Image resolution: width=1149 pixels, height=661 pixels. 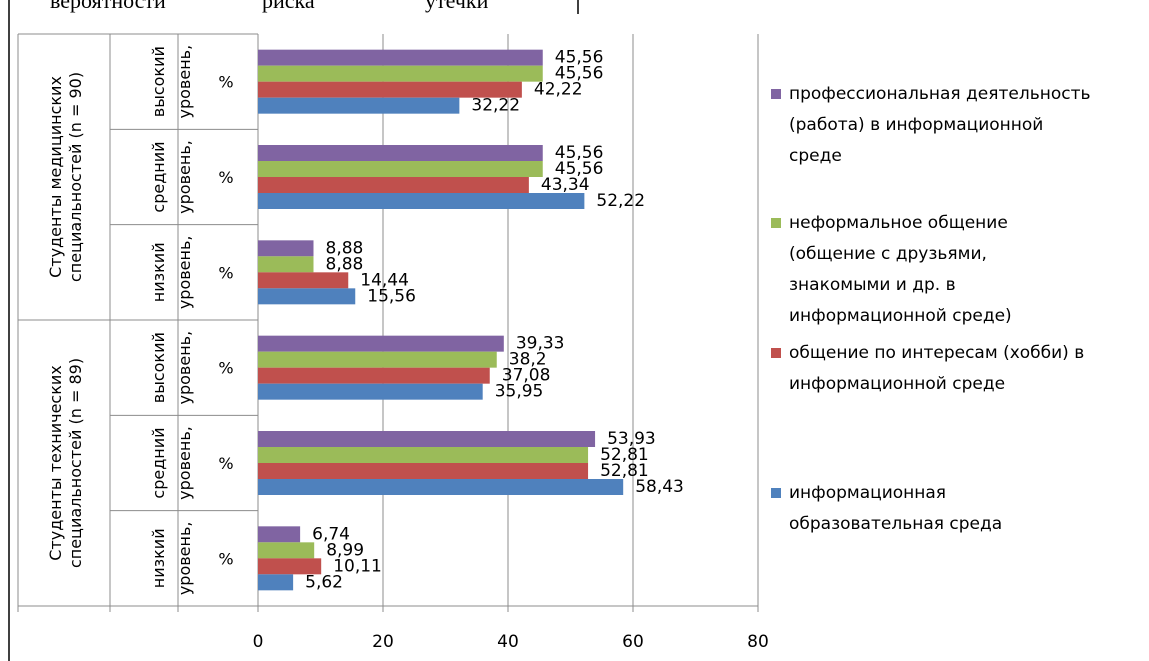 I want to click on data-label: 15,56, so click(x=391, y=296).